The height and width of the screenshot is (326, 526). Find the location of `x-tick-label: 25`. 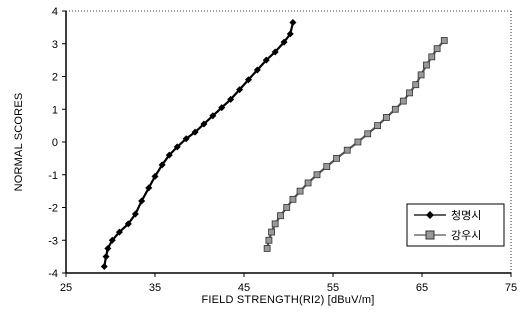

x-tick-label: 25 is located at coordinates (66, 288).